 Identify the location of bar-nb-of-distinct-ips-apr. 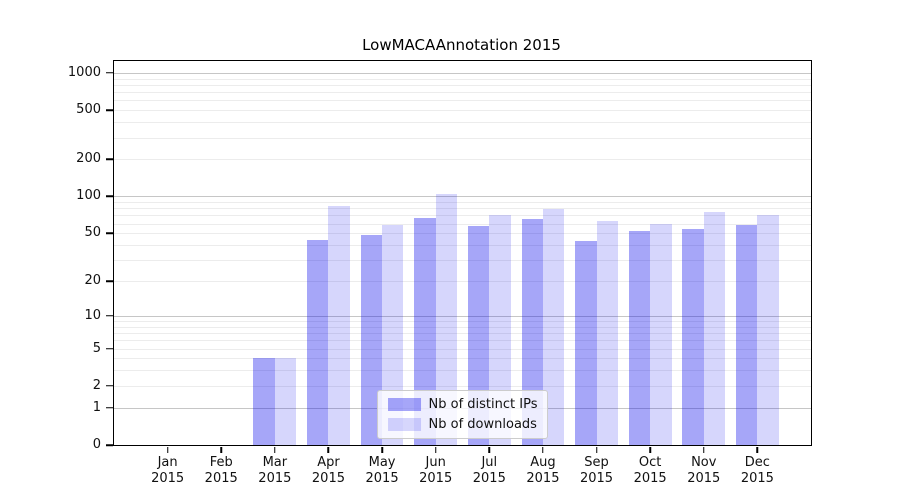
(318, 342).